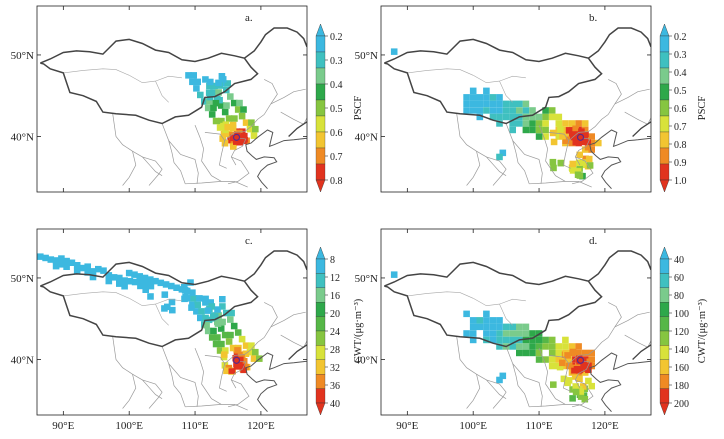 The width and height of the screenshot is (724, 439). Describe the element at coordinates (679, 260) in the screenshot. I see `colorbar-tick-label: 40` at that location.